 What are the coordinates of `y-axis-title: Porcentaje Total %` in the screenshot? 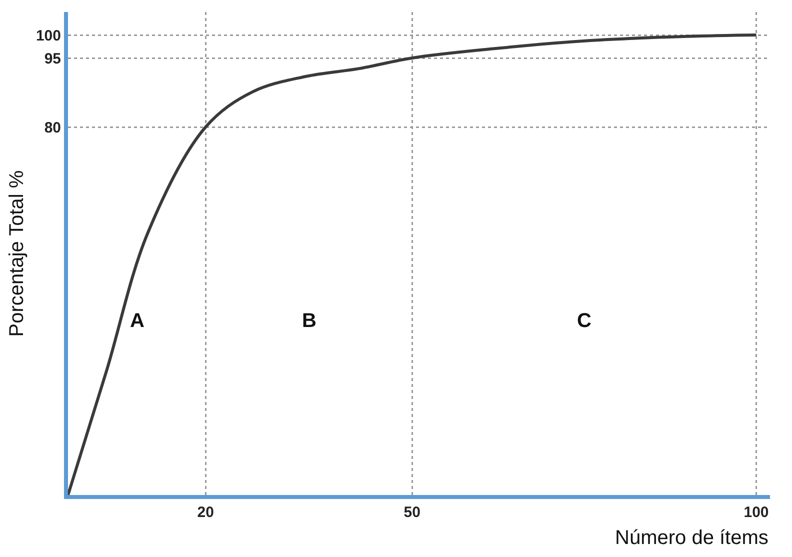 It's located at (17, 253).